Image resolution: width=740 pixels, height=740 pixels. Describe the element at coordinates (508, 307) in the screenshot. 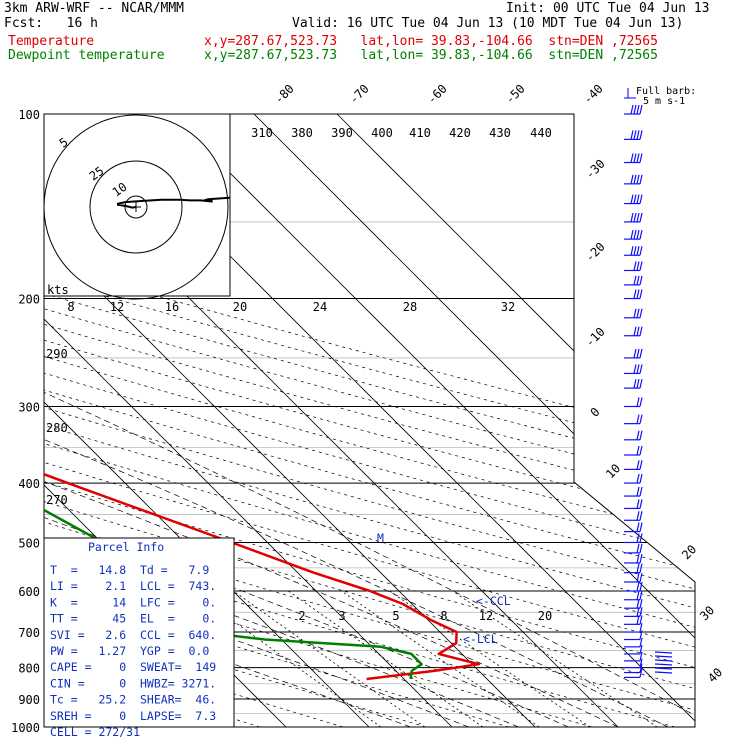

I see `hodograph-speed-label: 32` at that location.